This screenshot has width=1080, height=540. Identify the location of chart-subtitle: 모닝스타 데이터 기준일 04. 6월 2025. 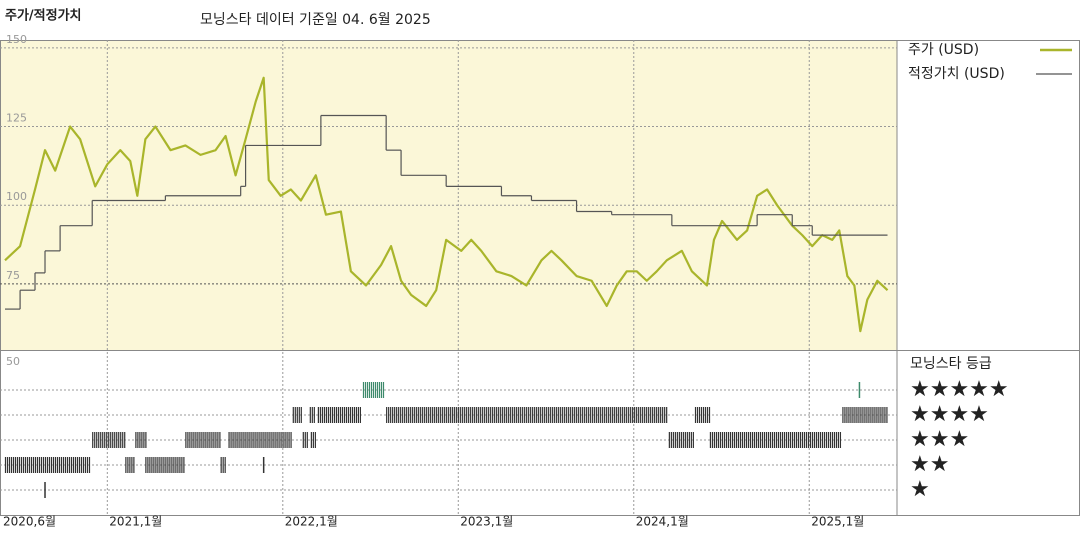
(315, 20).